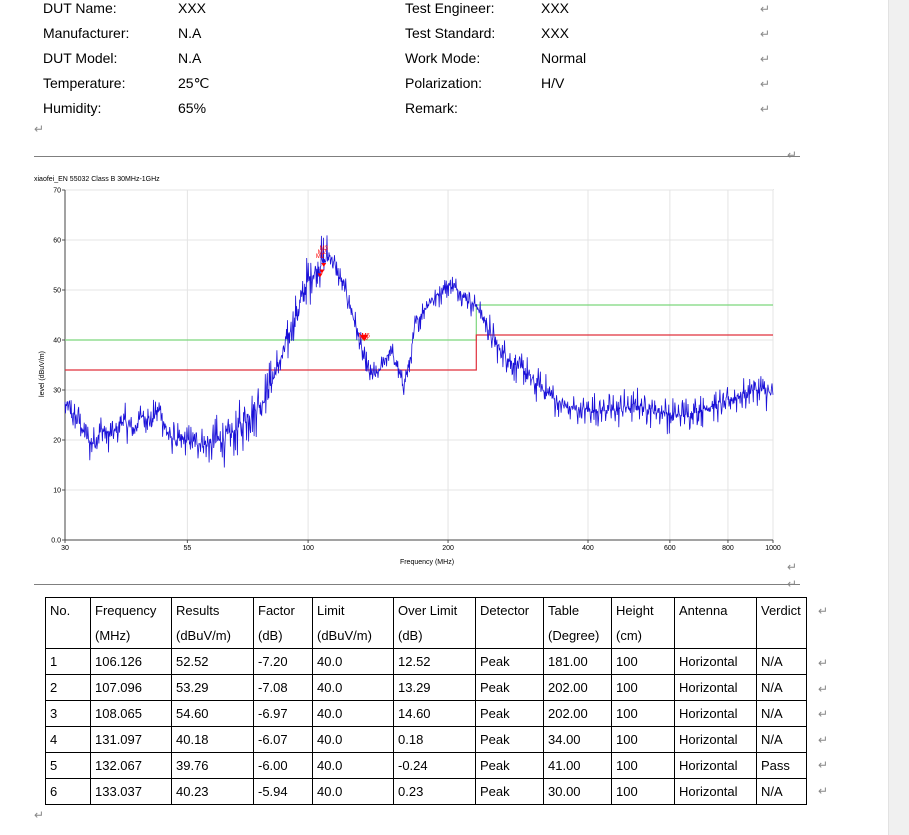  What do you see at coordinates (194, 83) in the screenshot?
I see `info-value: 25℃` at bounding box center [194, 83].